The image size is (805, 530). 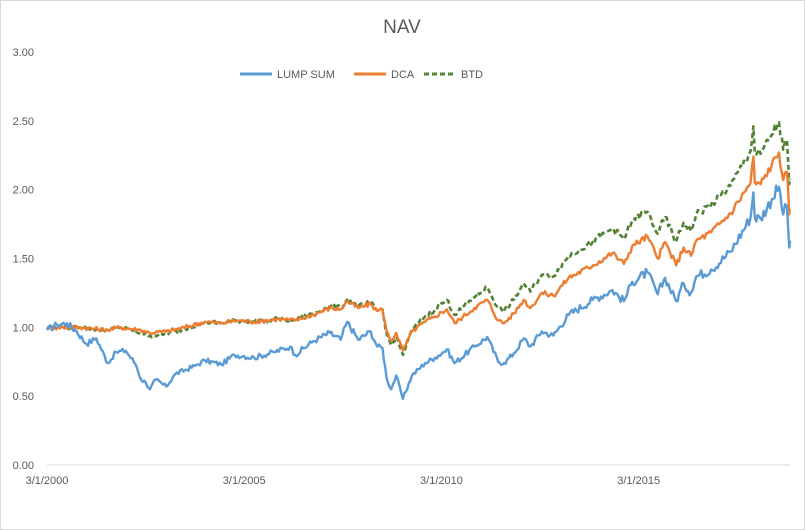 What do you see at coordinates (472, 75) in the screenshot?
I see `legend-label-btd: BTD` at bounding box center [472, 75].